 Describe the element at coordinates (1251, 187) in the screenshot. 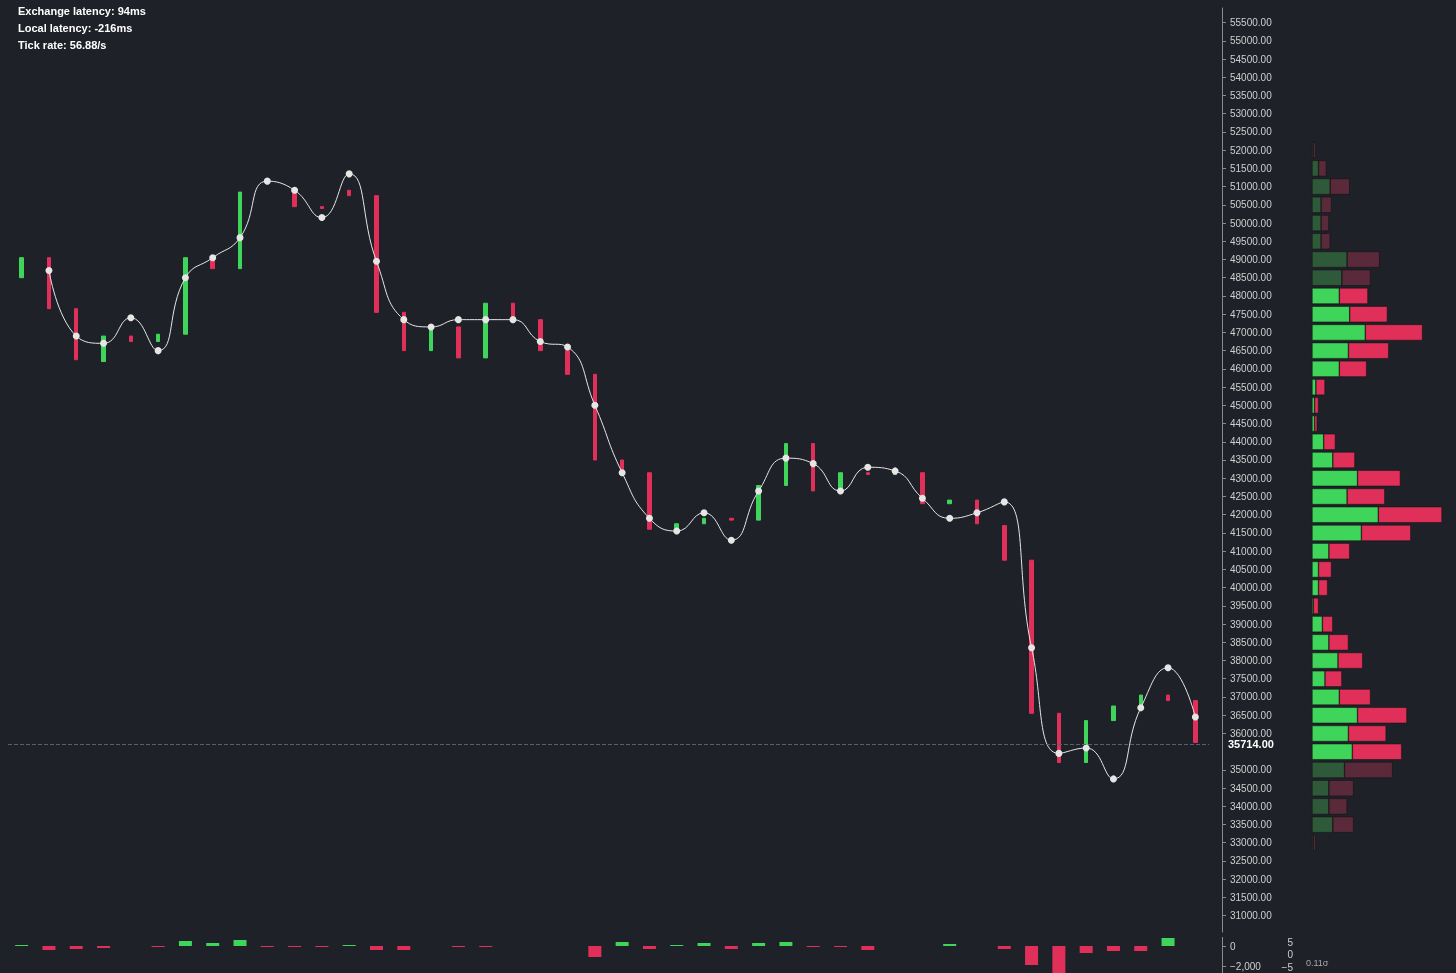

I see `y-tick-label: 51000.00` at that location.